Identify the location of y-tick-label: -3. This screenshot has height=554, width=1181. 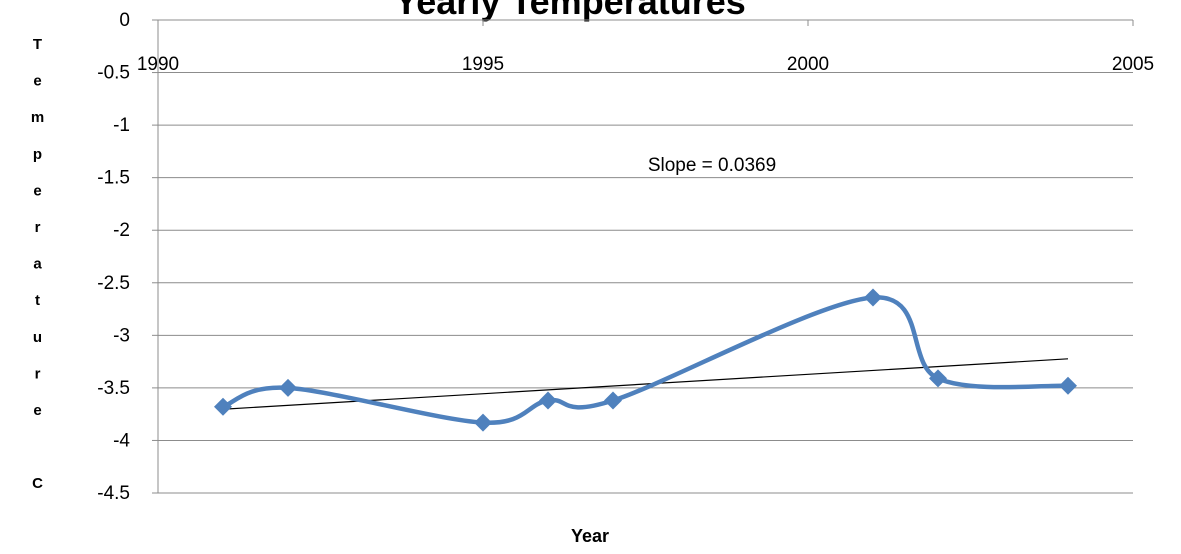
(121, 335).